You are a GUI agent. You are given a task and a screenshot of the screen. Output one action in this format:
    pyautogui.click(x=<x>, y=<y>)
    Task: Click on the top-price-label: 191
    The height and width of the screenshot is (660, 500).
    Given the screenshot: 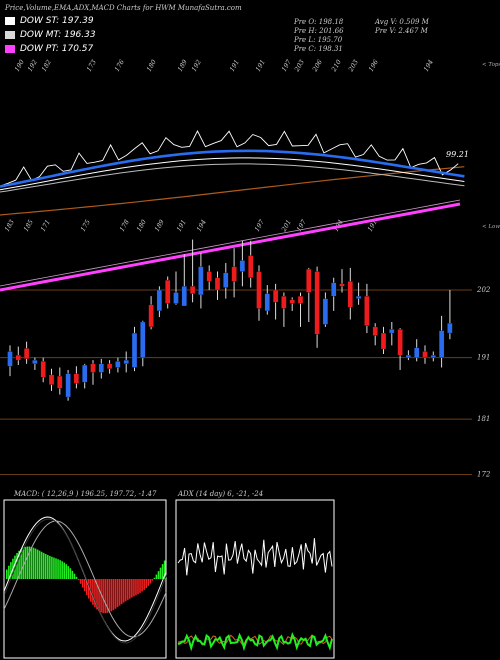 What is the action you would take?
    pyautogui.click(x=234, y=65)
    